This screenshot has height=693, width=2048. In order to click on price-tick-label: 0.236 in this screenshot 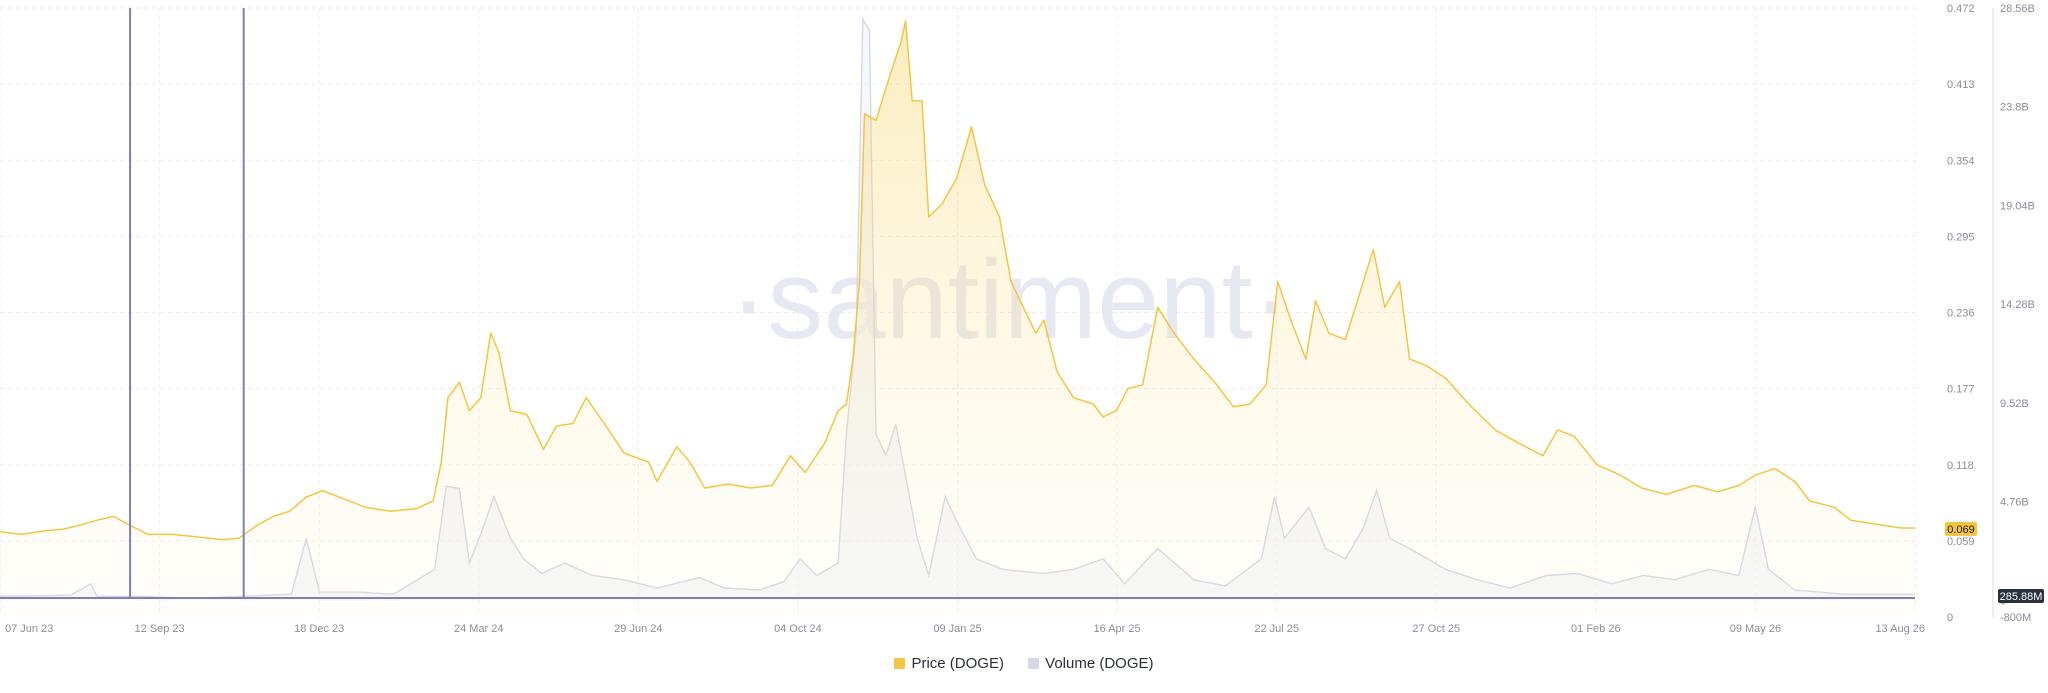, I will do `click(1961, 314)`.